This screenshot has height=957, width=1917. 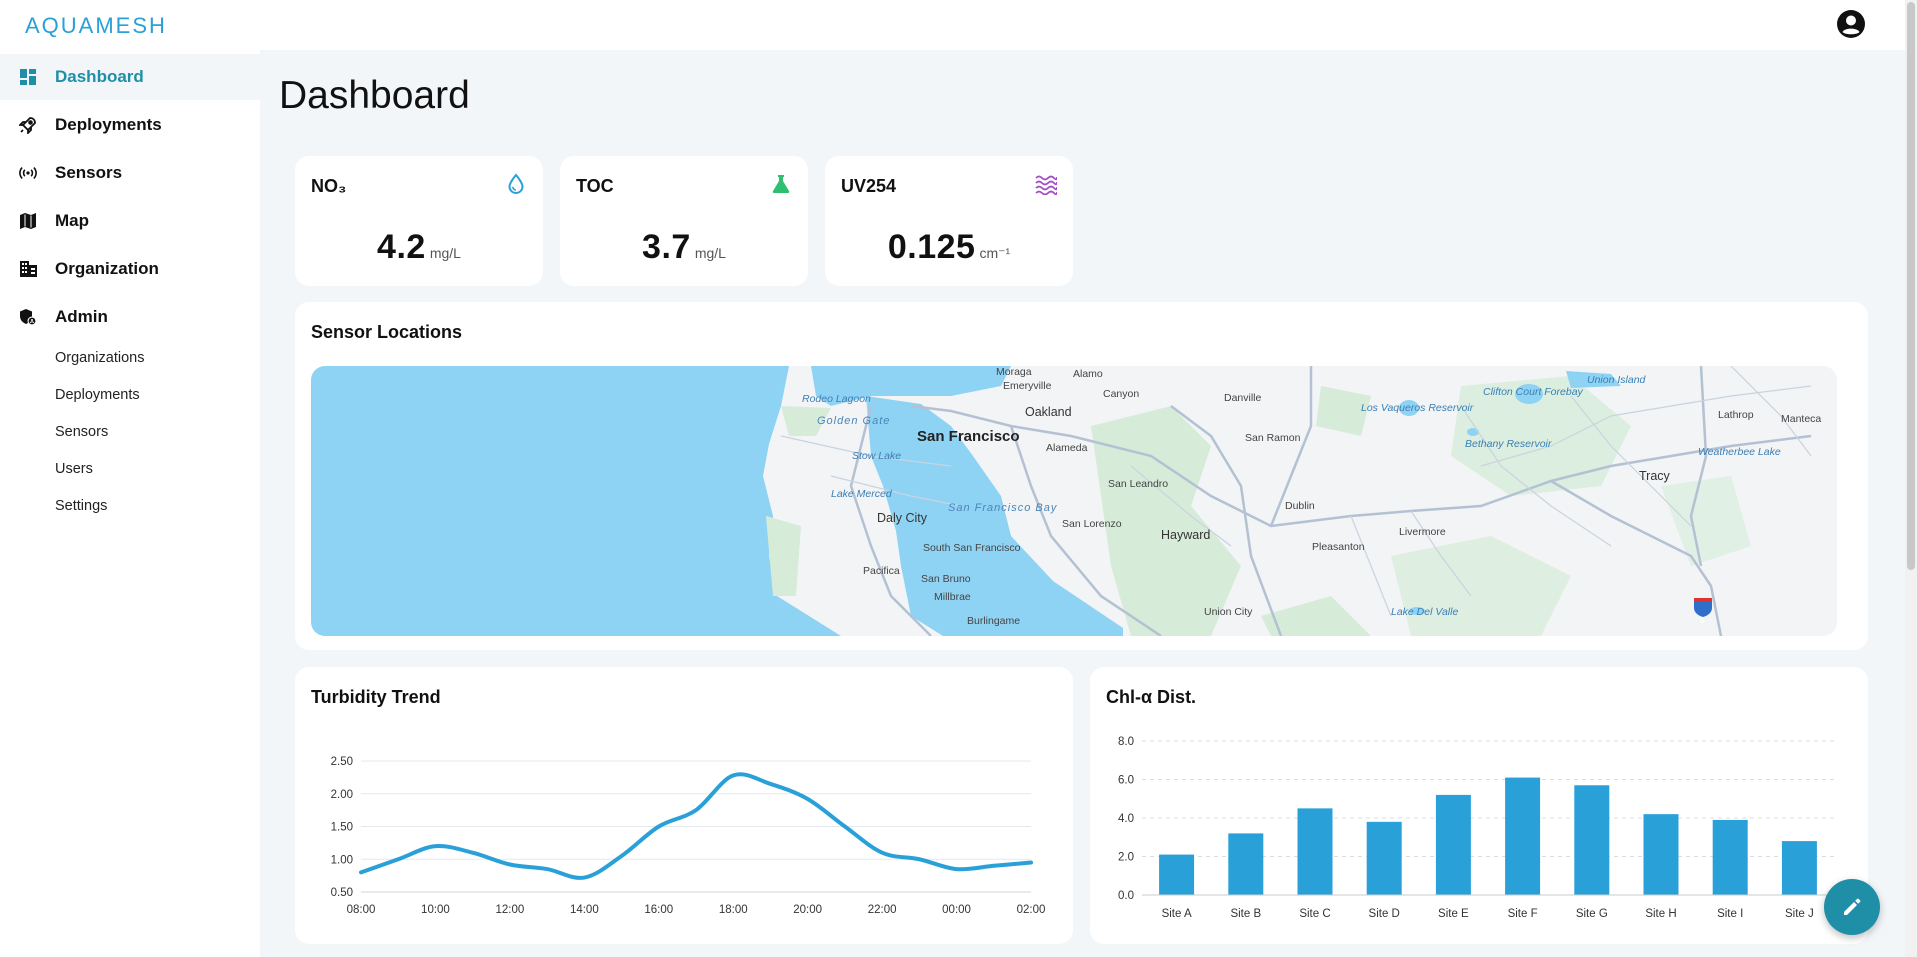 What do you see at coordinates (1151, 697) in the screenshot?
I see `card-title: Chl-α Dist.` at bounding box center [1151, 697].